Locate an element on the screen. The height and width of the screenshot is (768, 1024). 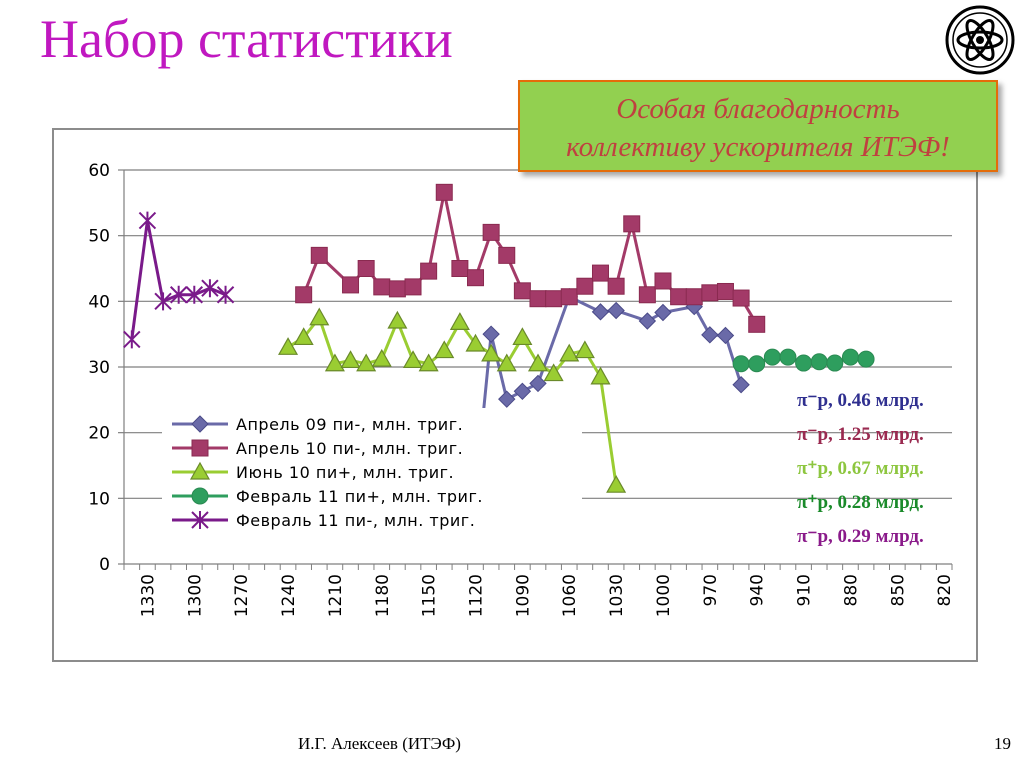
y-tick-label: 10 is located at coordinates (99, 499).